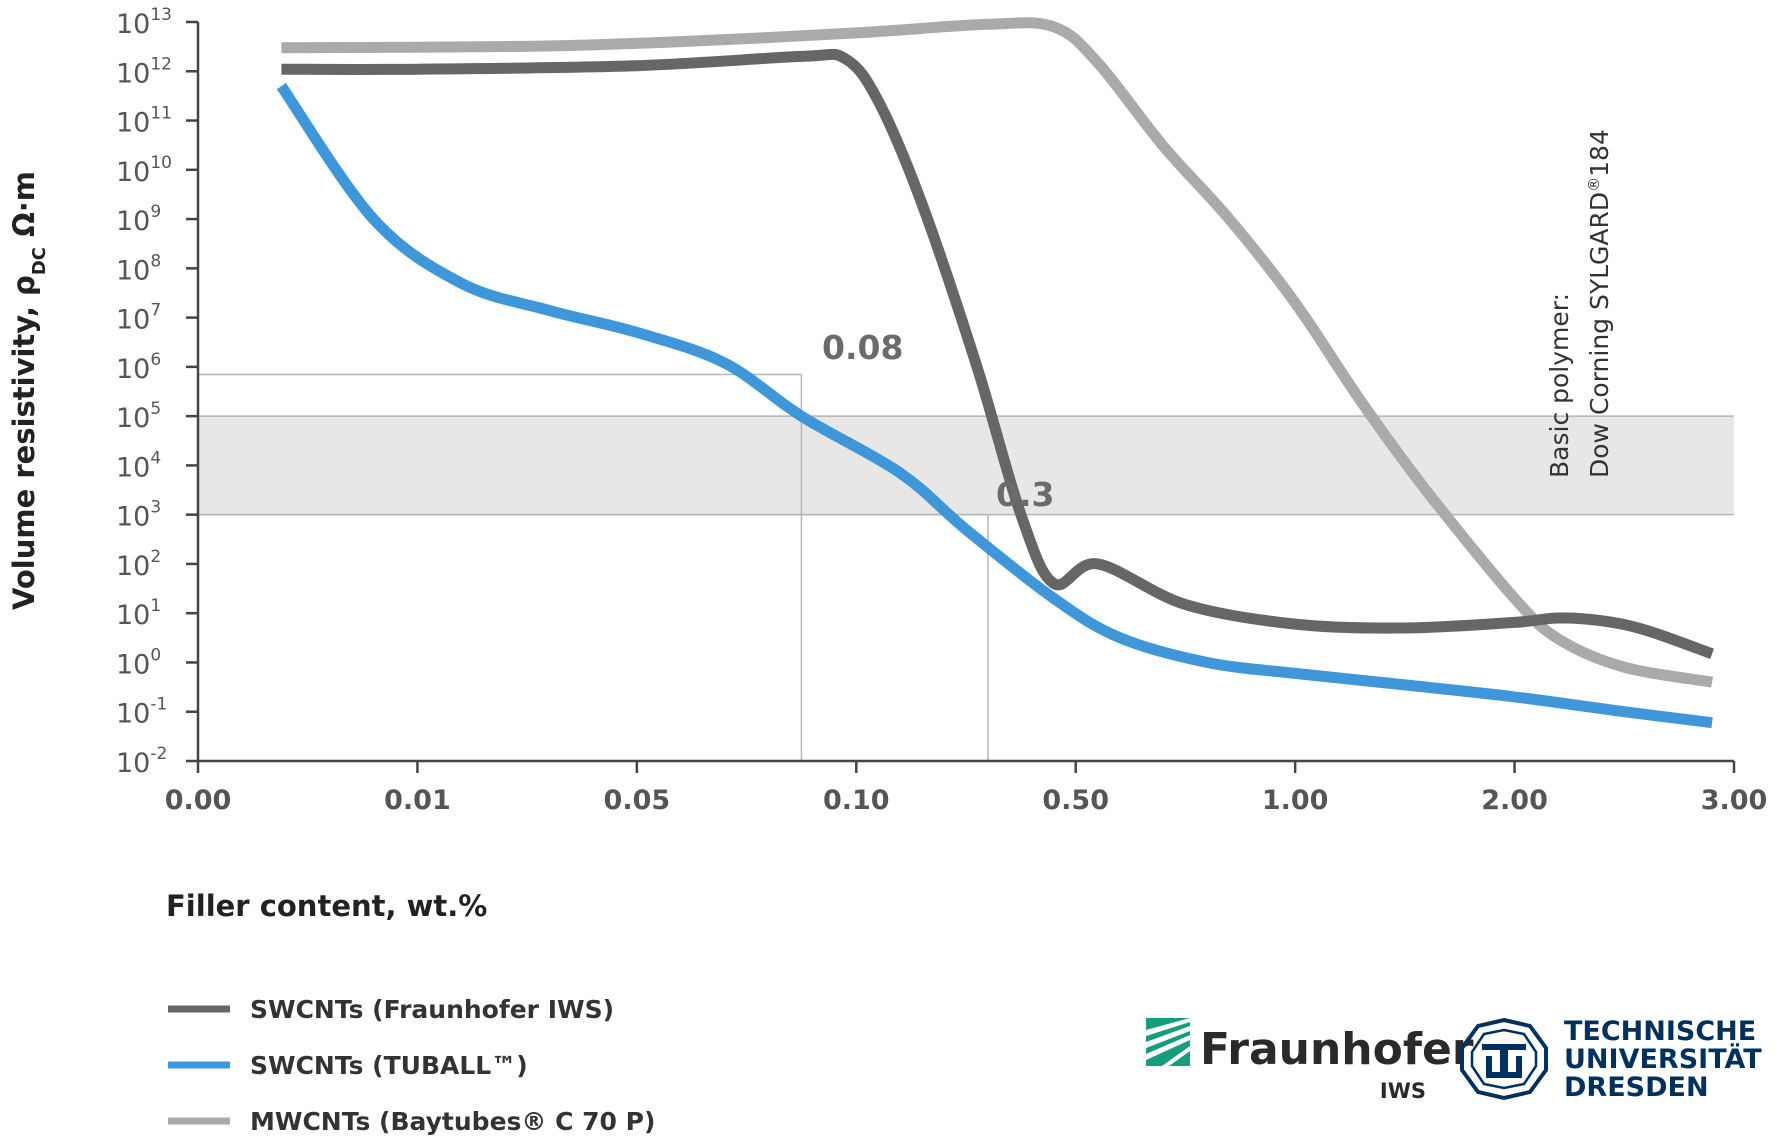  I want to click on x-tick-label-7: 3.00, so click(1734, 800).